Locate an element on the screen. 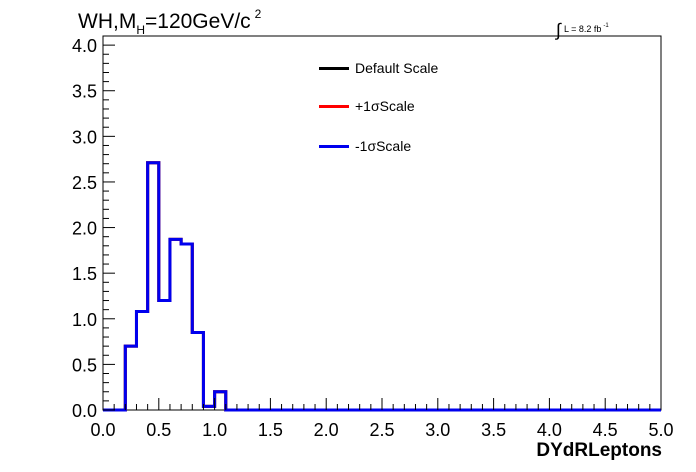 The width and height of the screenshot is (696, 472). legend-entry-minus1sigma: -1σScale is located at coordinates (365, 146).